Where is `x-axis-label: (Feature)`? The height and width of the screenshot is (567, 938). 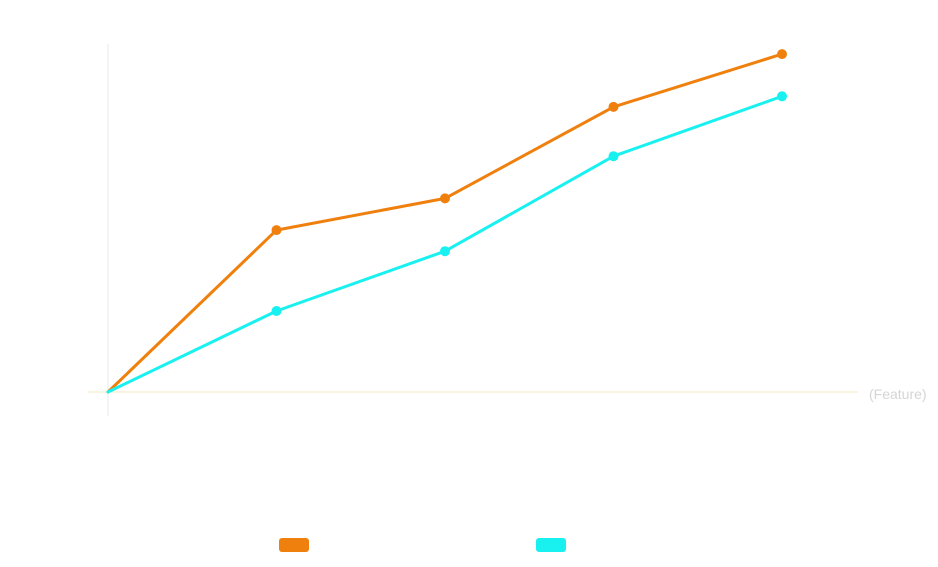
x-axis-label: (Feature) is located at coordinates (898, 394).